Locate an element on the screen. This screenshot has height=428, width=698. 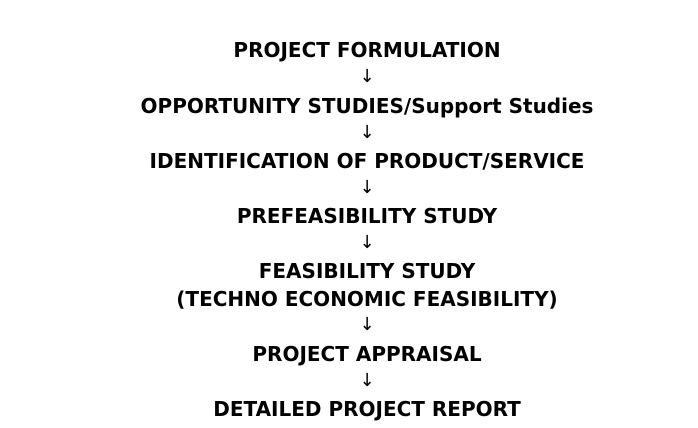
step-opportunity-studies: OPPORTUNITY STUDIES/Support Studies is located at coordinates (367, 106).